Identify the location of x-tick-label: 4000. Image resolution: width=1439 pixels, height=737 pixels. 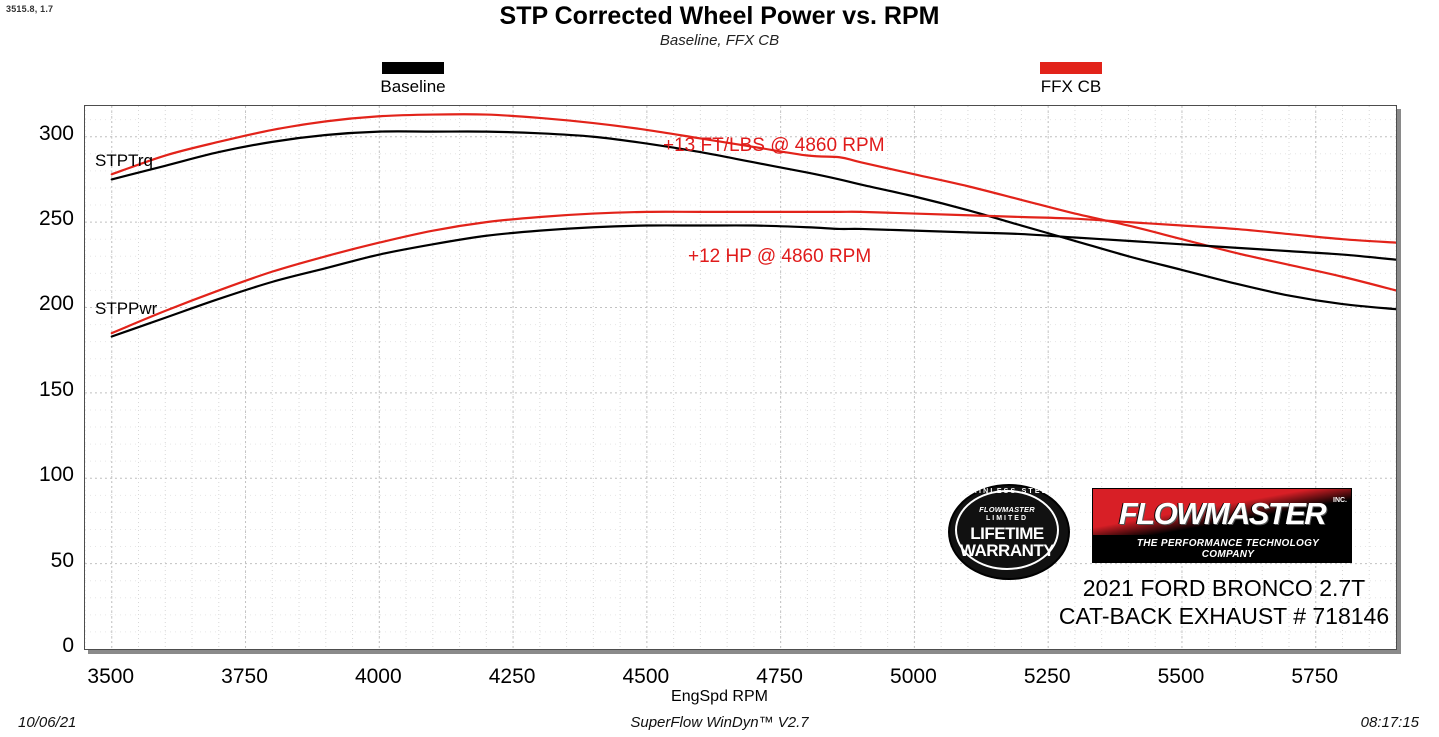
(378, 676).